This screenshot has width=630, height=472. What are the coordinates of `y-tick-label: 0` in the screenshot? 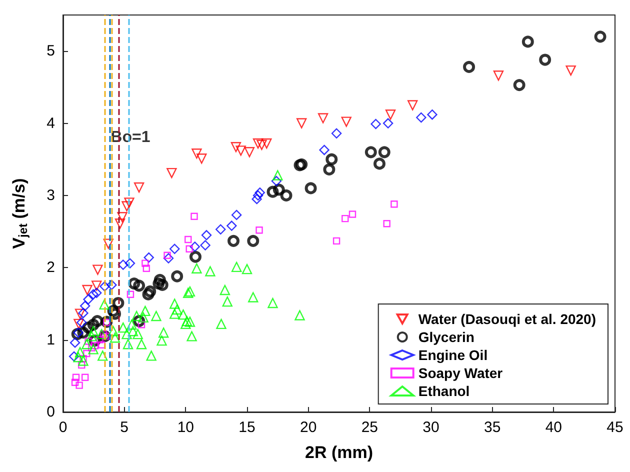 It's located at (50, 412).